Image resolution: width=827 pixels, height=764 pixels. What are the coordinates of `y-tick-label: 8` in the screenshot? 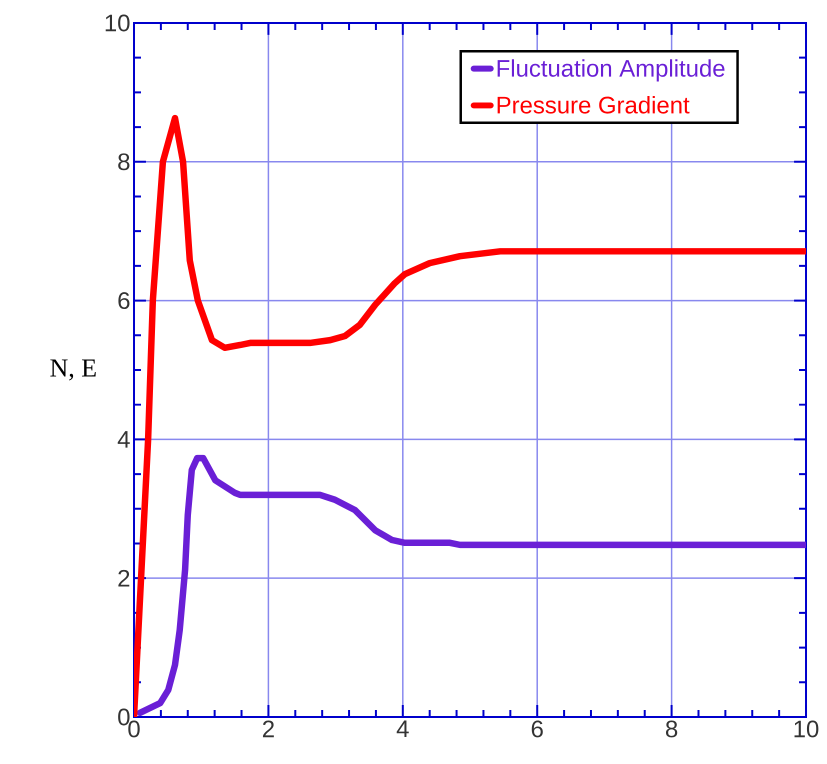 It's located at (124, 161).